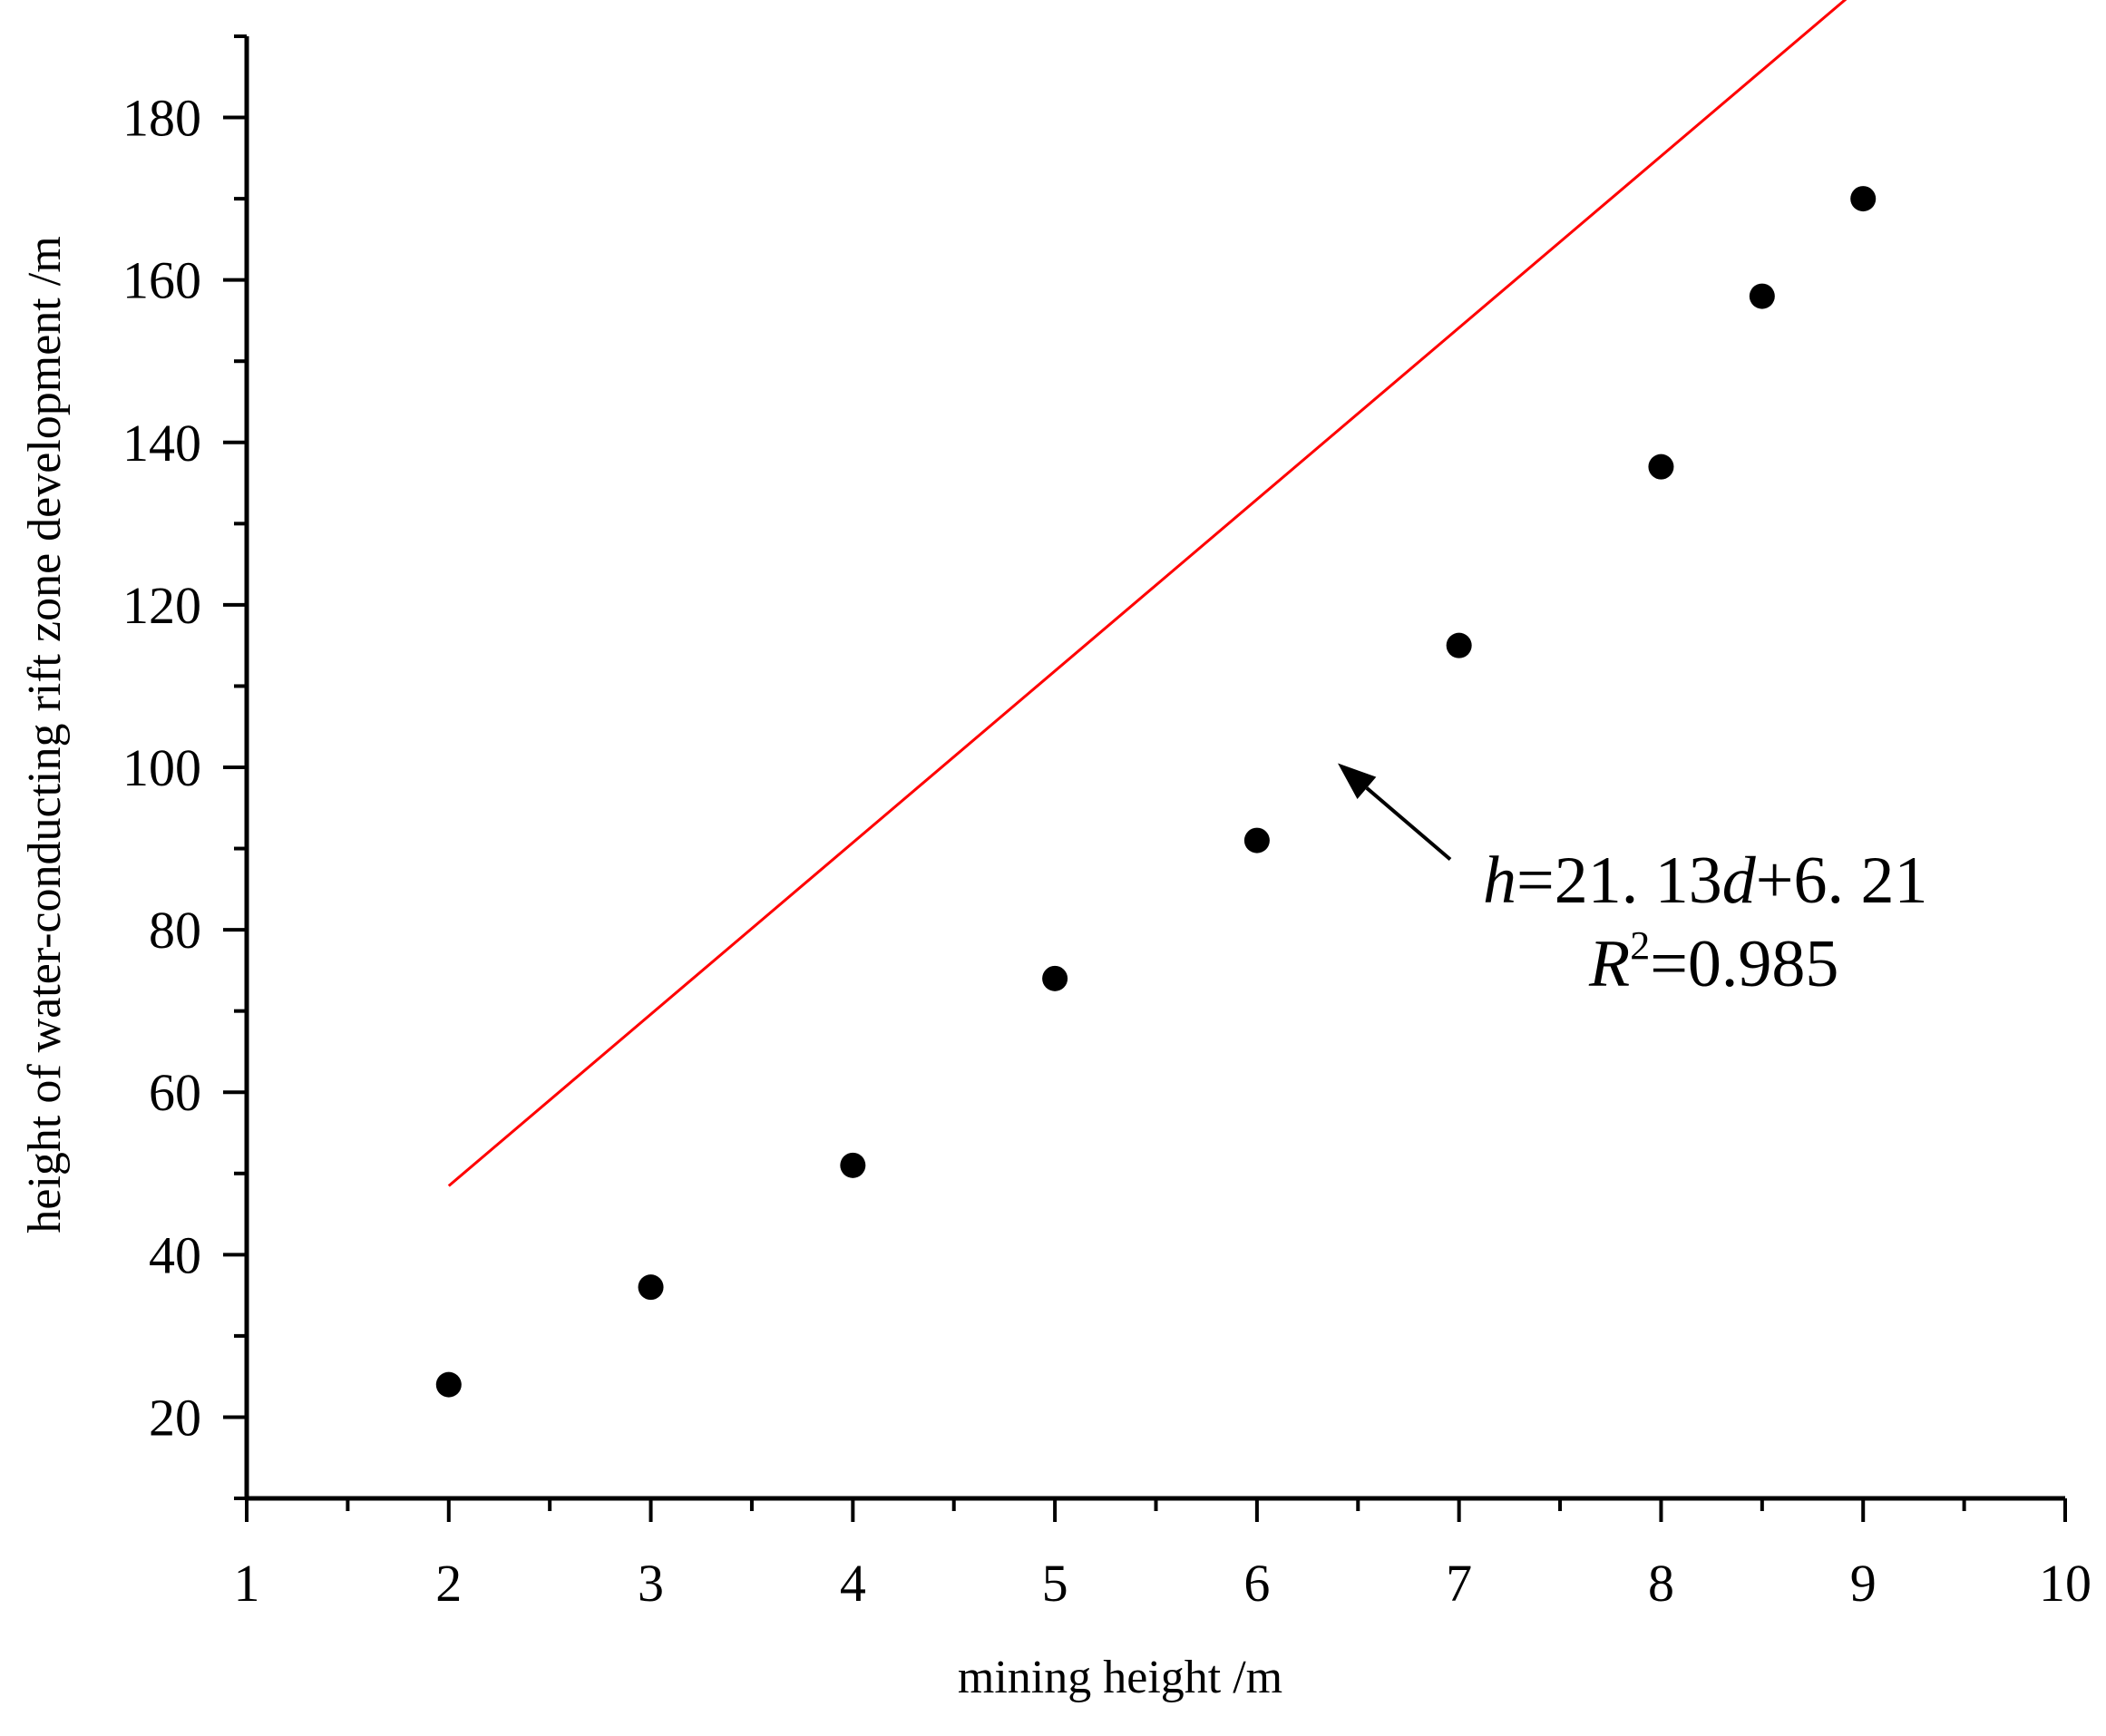  I want to click on x-tick-label: 6, so click(1256, 1583).